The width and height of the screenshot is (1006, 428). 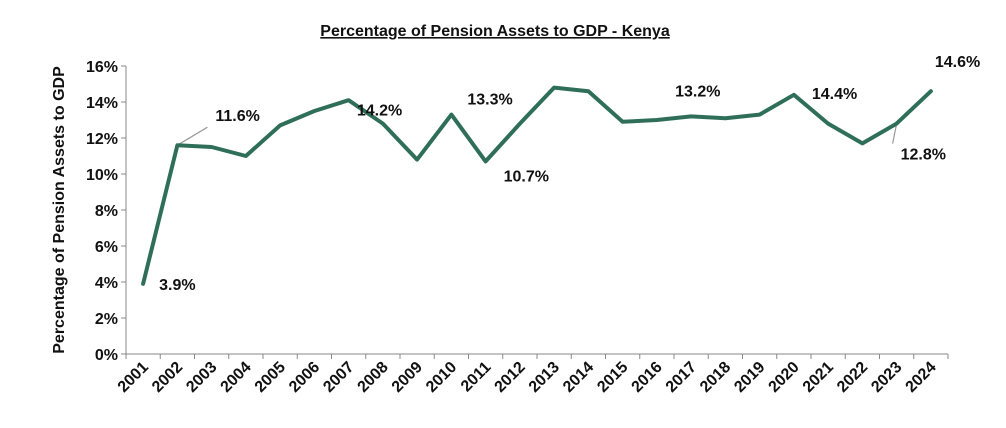 I want to click on data-label: 10.7%, so click(x=526, y=176).